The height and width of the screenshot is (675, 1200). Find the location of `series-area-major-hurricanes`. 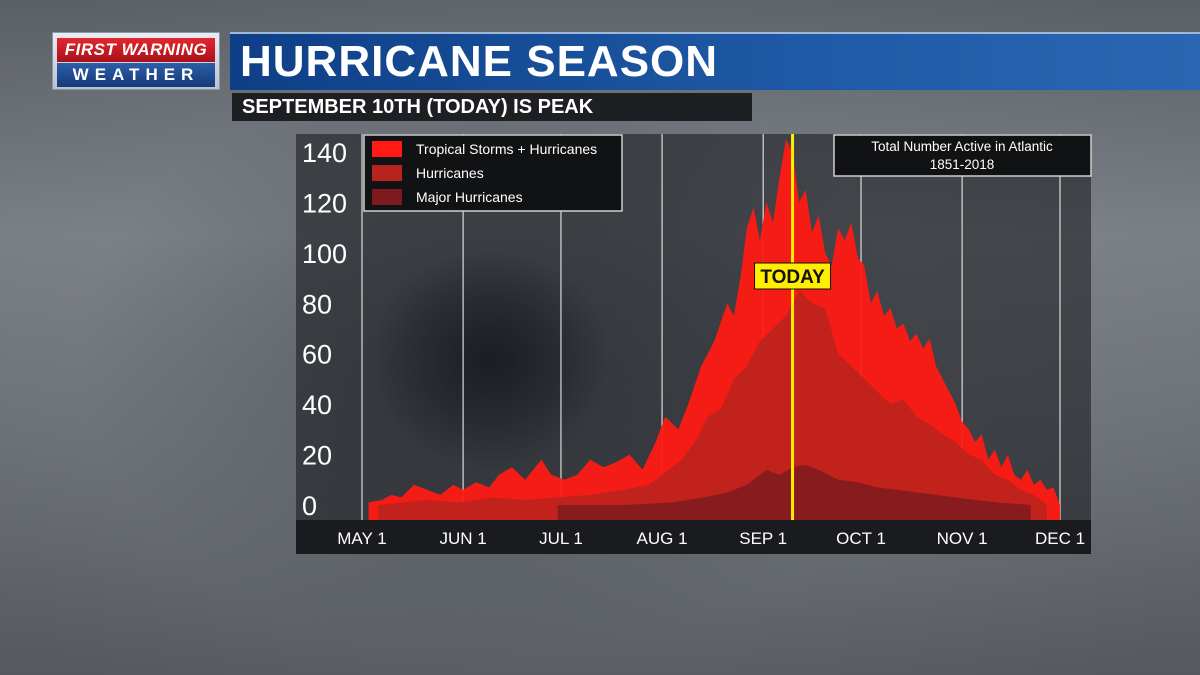

series-area-major-hurricanes is located at coordinates (794, 492).